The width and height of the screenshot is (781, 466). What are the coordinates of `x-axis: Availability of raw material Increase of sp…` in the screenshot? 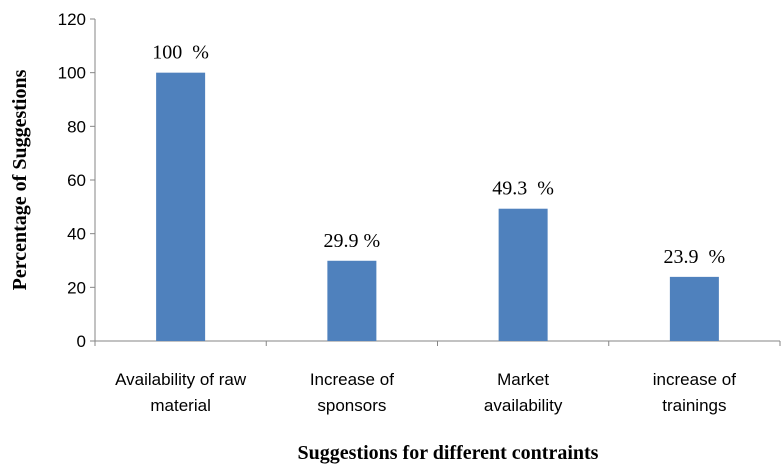 It's located at (437, 377).